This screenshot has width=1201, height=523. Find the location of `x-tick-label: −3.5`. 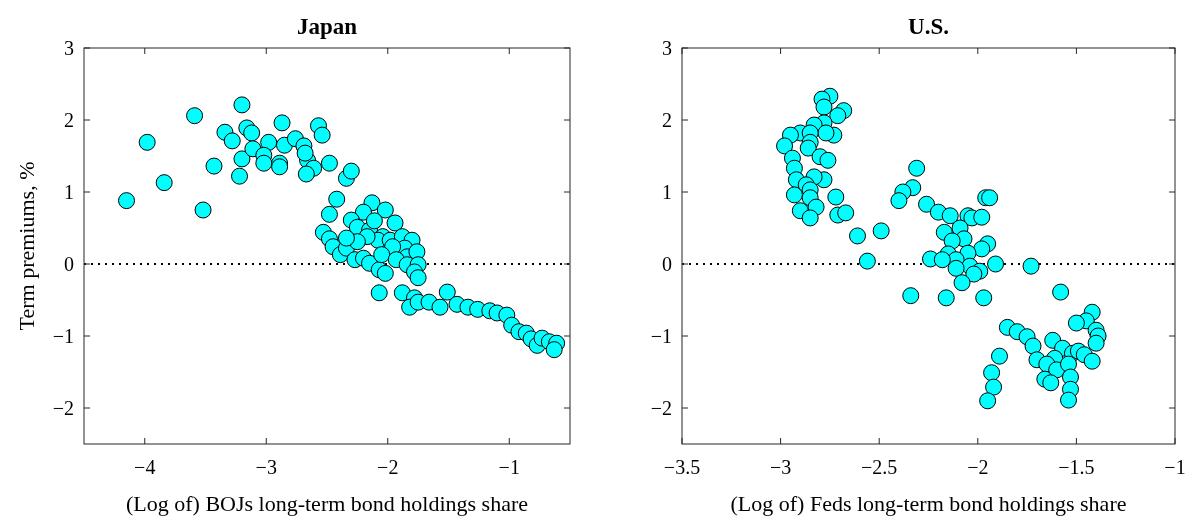

x-tick-label: −3.5 is located at coordinates (682, 467).